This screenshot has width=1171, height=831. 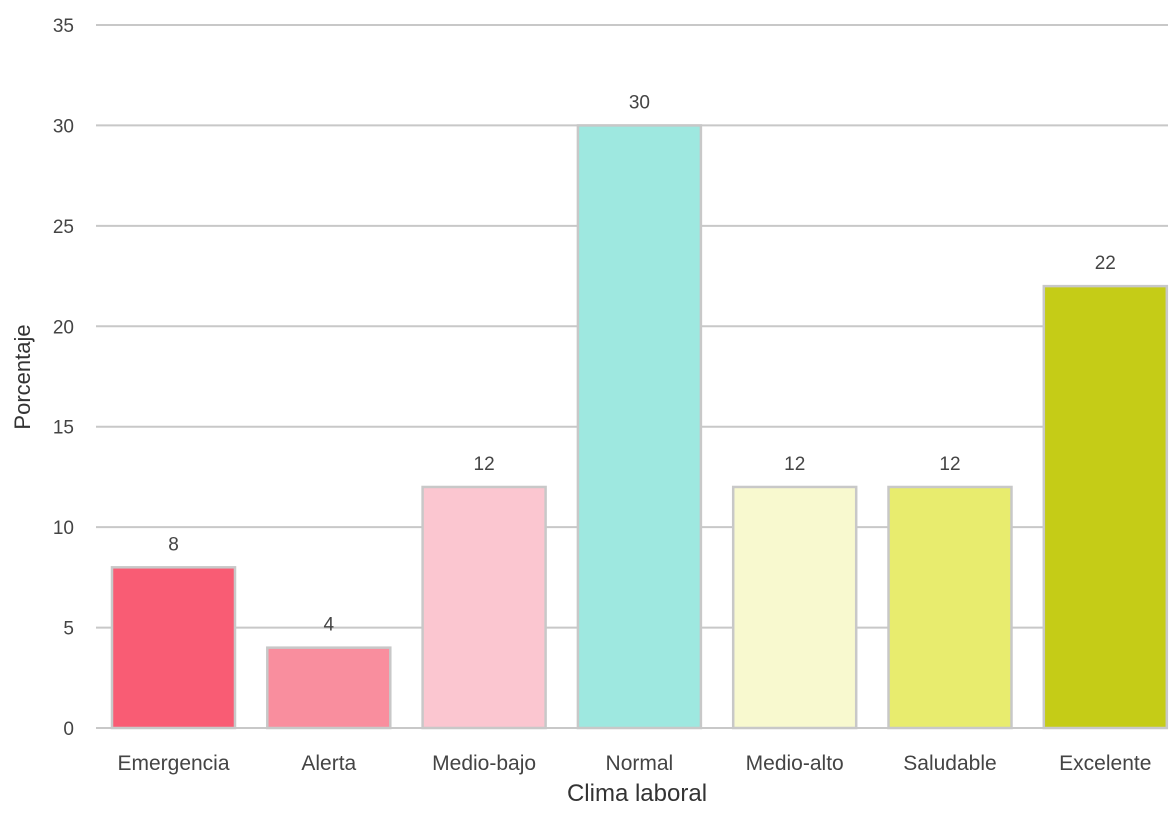 I want to click on bar-normal, so click(x=639, y=427).